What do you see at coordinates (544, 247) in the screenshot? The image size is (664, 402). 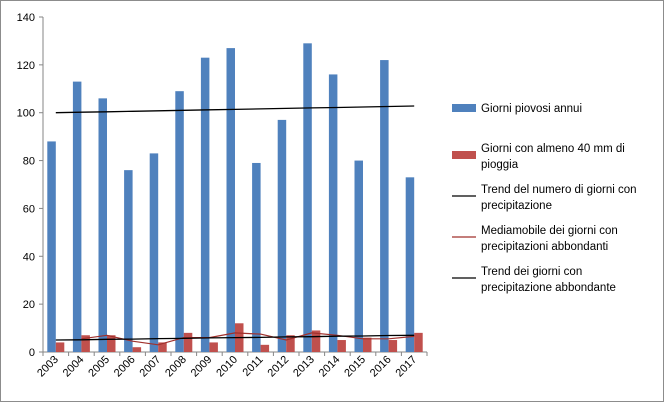 I see `legend-label: precipitazioni abbondanti` at bounding box center [544, 247].